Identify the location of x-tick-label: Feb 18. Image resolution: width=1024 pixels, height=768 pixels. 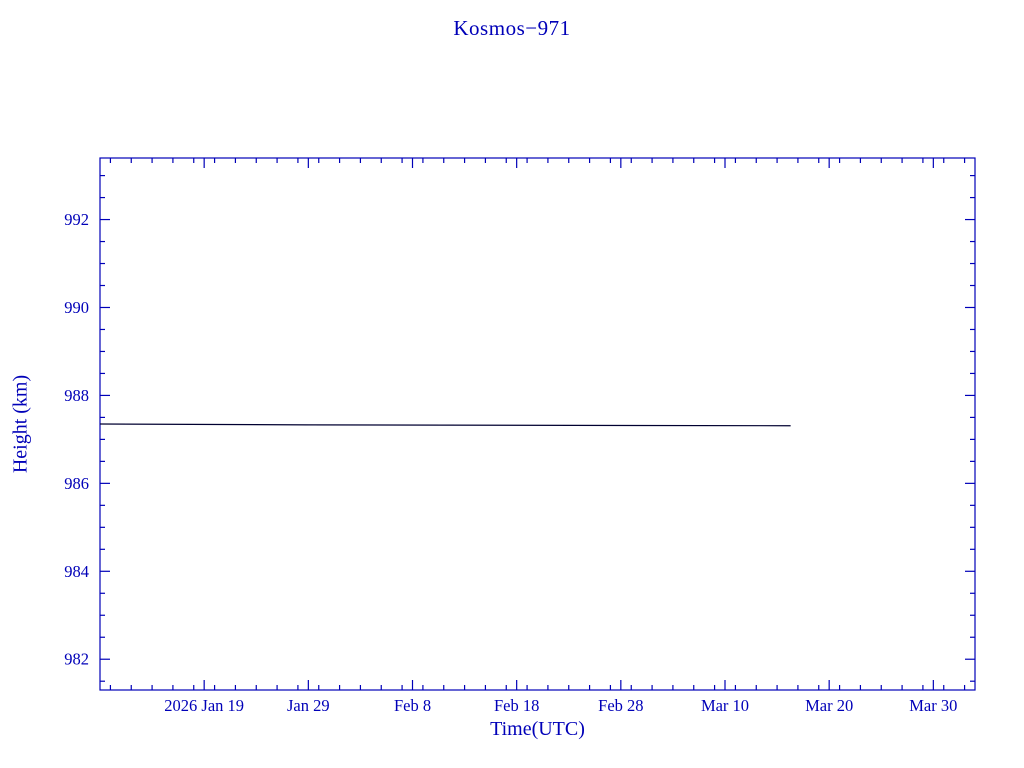
(516, 705).